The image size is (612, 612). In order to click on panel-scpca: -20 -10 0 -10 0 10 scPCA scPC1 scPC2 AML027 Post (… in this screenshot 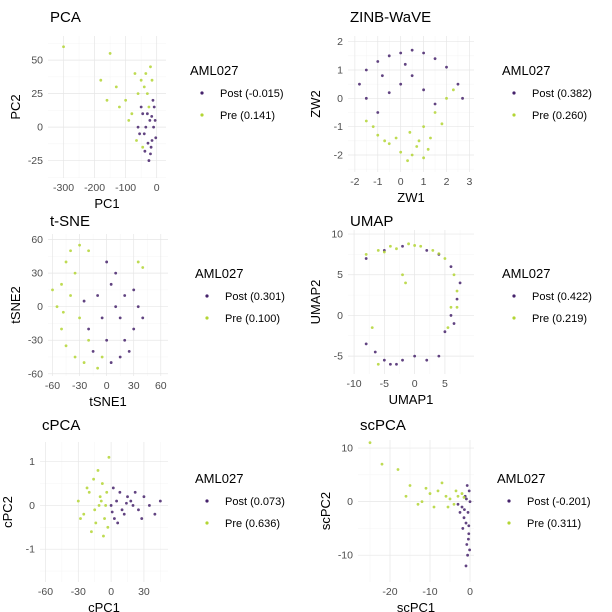, I will do `click(454, 514)`.